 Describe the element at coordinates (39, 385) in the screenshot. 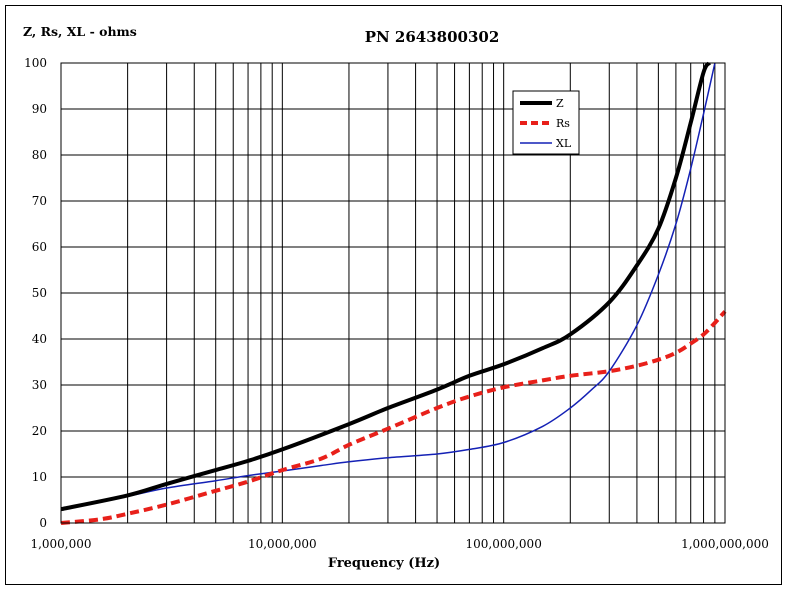

I see `y-tick-label: 30` at that location.